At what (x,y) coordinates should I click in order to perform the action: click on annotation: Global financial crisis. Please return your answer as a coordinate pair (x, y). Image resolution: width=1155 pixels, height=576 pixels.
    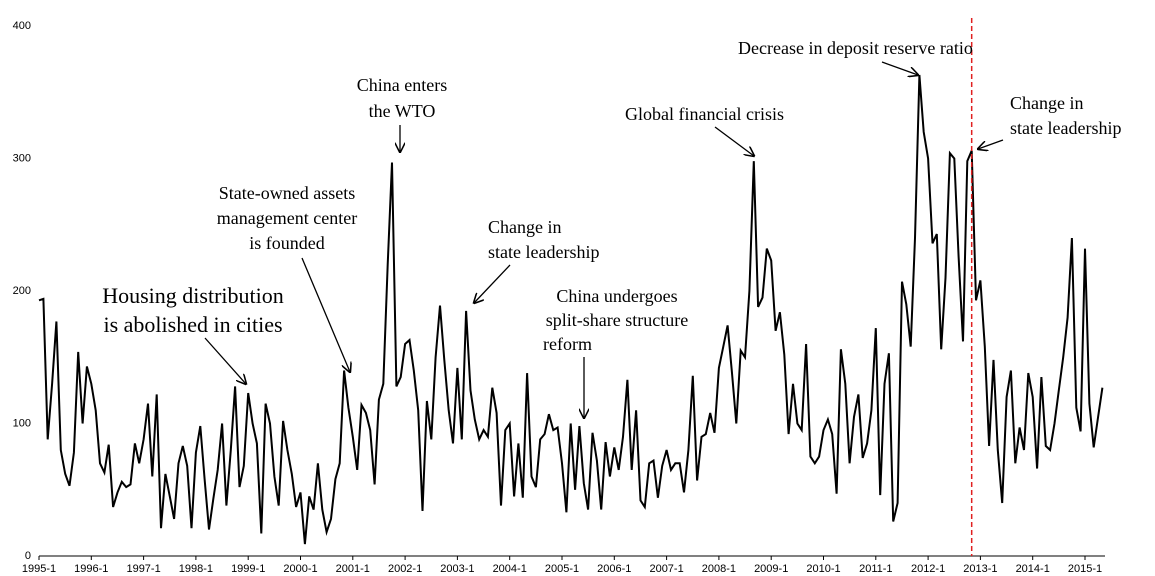
    Looking at the image, I should click on (704, 114).